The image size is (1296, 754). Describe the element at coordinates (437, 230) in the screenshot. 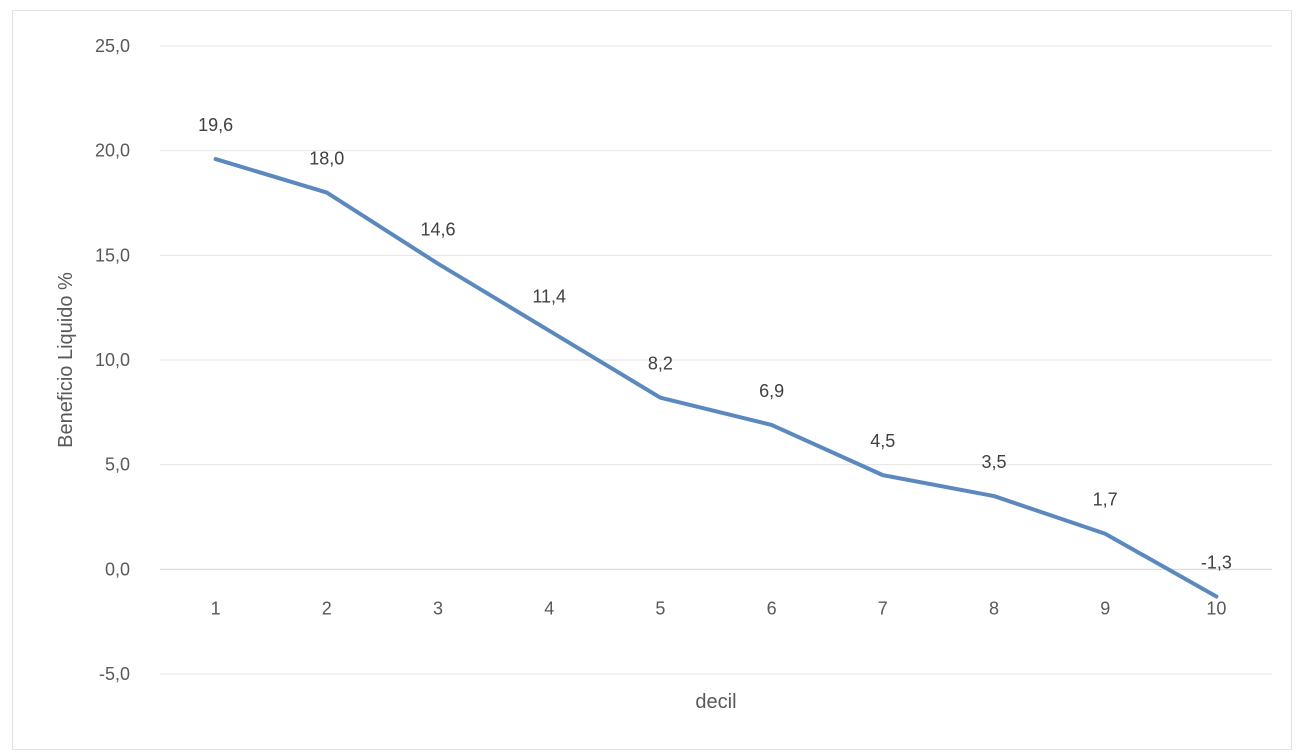

I see `data-label: 14,6` at that location.